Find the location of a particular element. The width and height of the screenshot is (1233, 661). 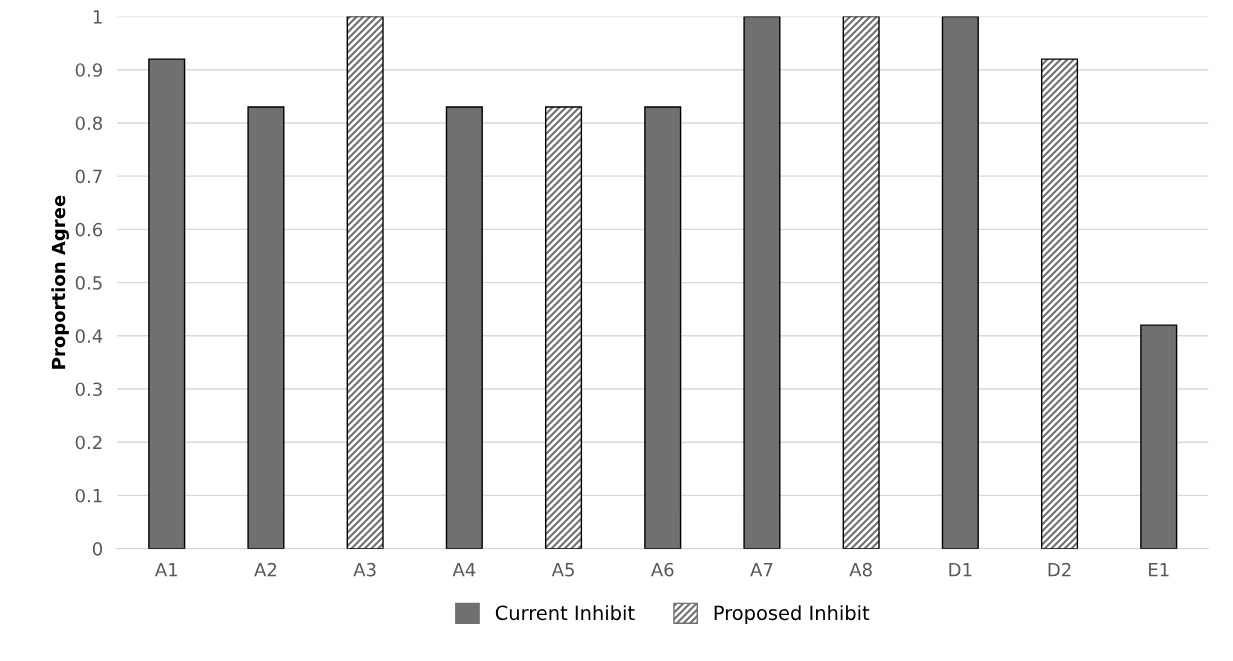

y-tick-label: 0.8 is located at coordinates (89, 123).